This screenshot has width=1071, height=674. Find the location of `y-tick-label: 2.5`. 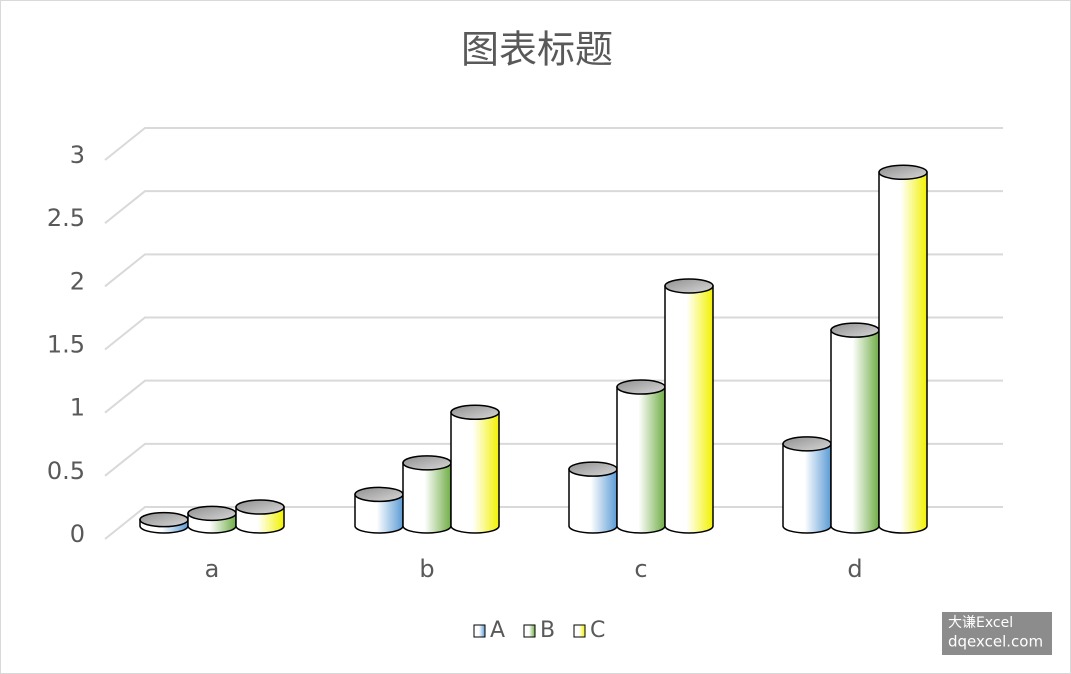

y-tick-label: 2.5 is located at coordinates (66, 218).